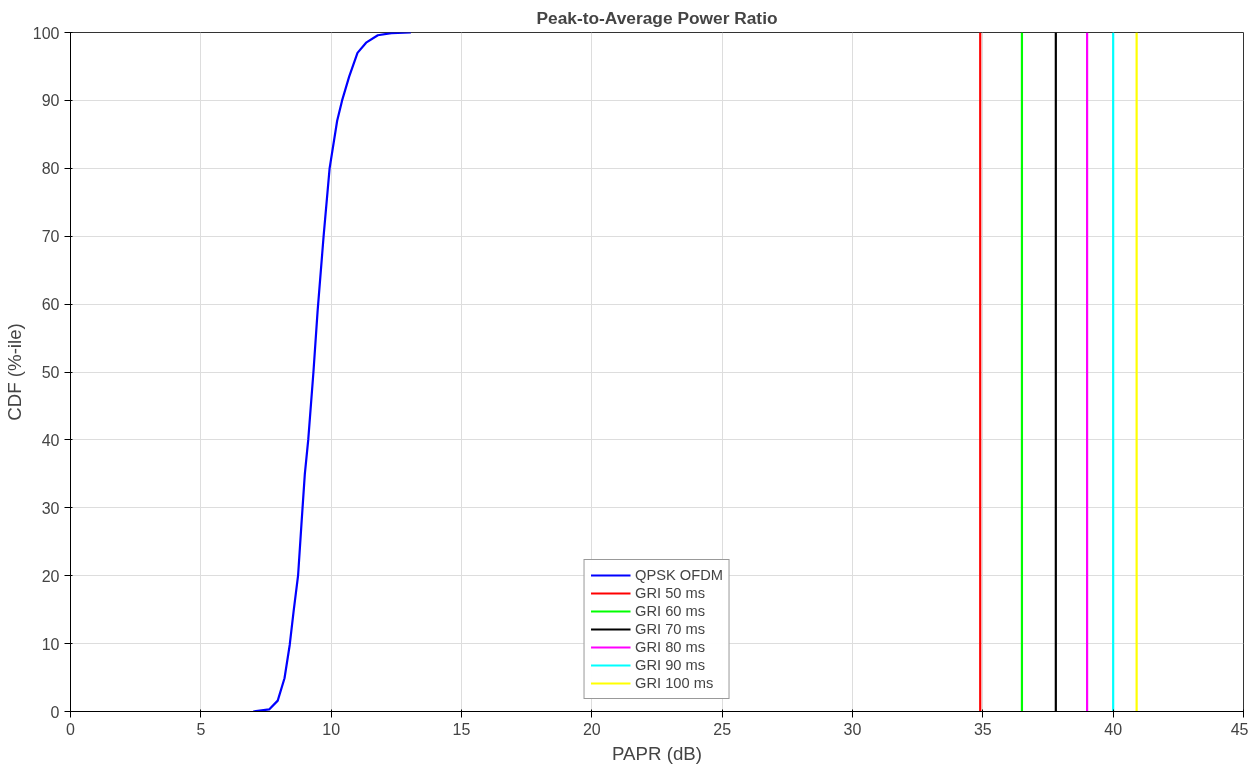  I want to click on y-tick-label: 50, so click(50, 372).